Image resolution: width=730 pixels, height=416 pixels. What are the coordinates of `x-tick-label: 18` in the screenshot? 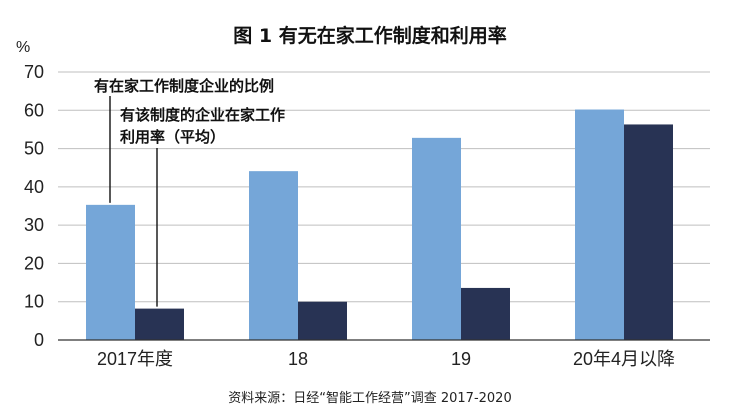 It's located at (298, 359).